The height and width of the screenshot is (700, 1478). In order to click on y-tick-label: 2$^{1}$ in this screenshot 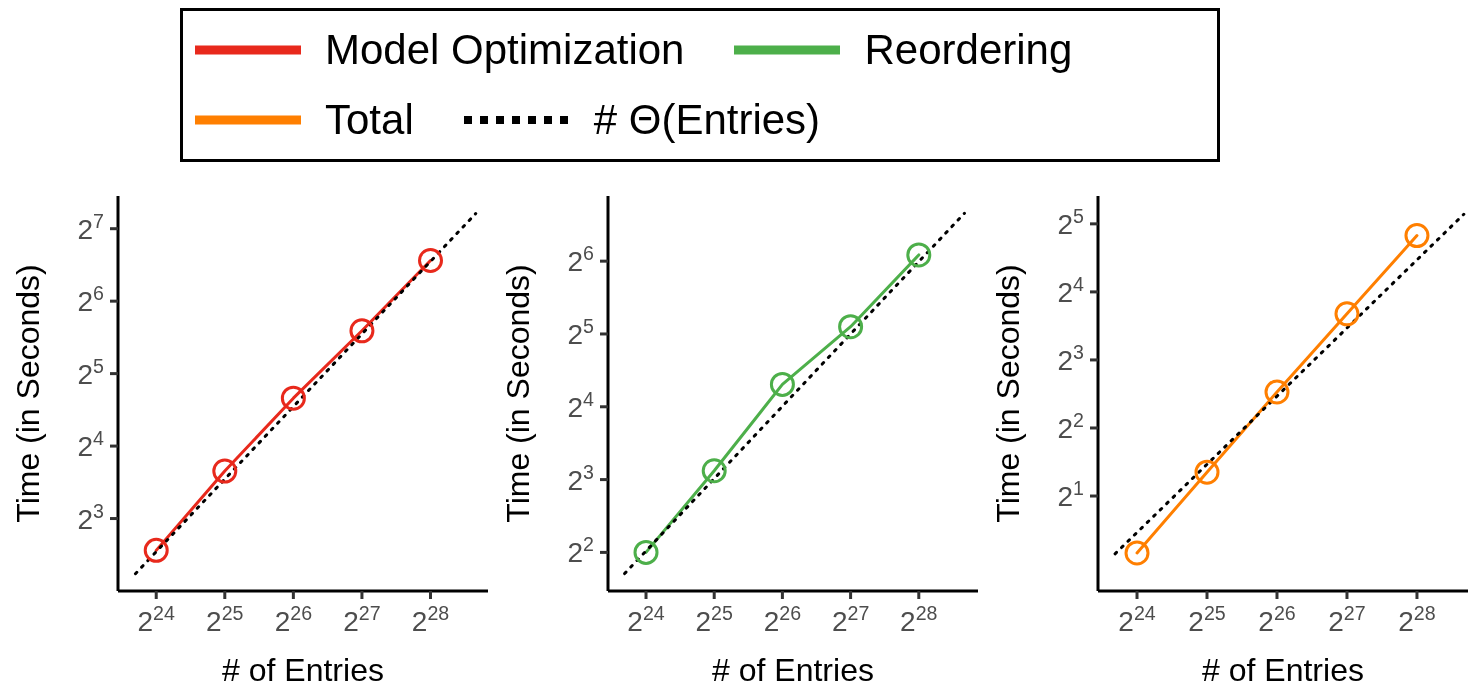, I will do `click(1070, 495)`.